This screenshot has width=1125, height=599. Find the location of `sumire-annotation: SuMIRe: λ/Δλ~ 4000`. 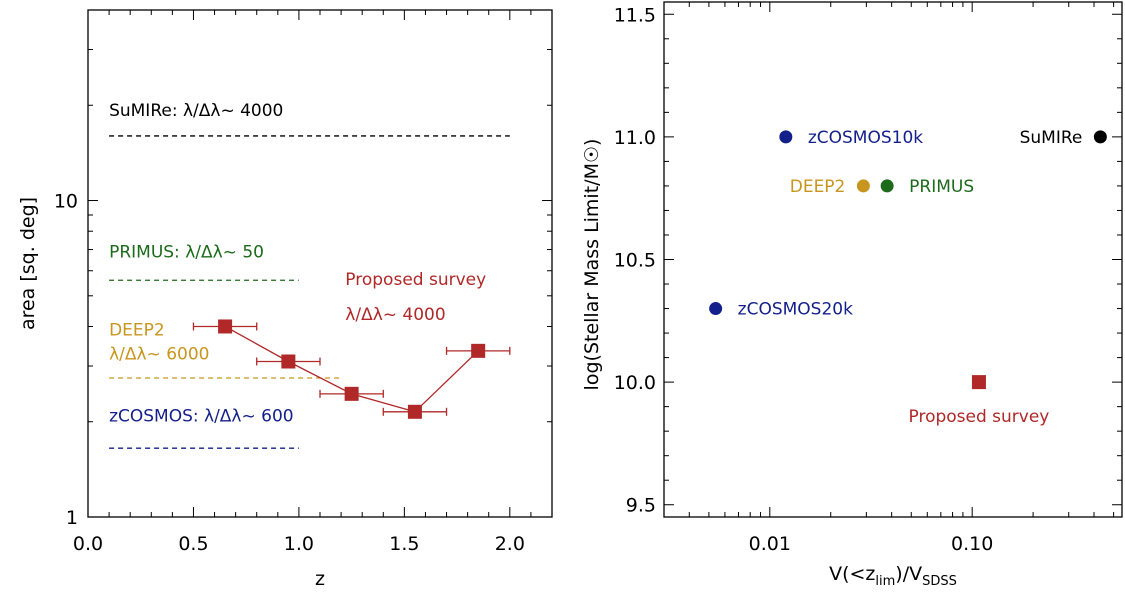

sumire-annotation: SuMIRe: λ/Δλ~ 4000 is located at coordinates (196, 111).